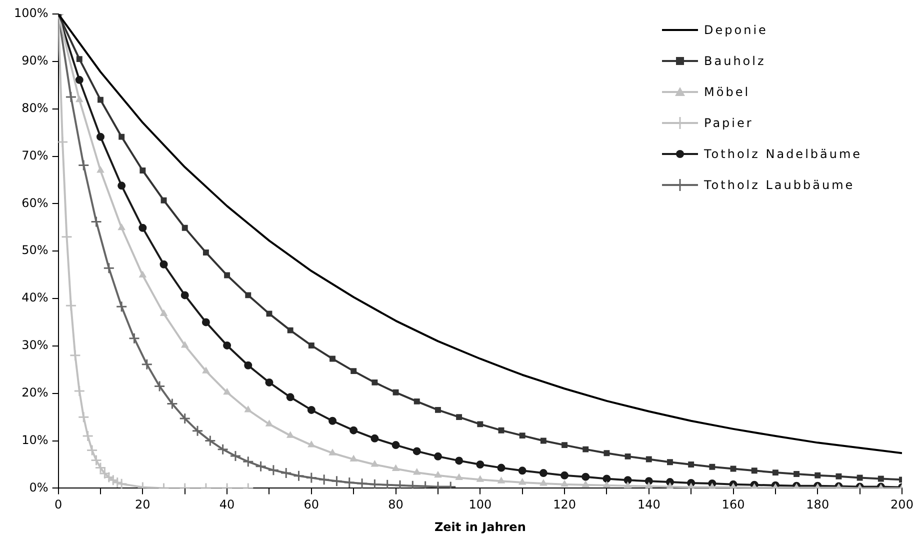  What do you see at coordinates (35, 392) in the screenshot?
I see `y-tick-label: 20%` at bounding box center [35, 392].